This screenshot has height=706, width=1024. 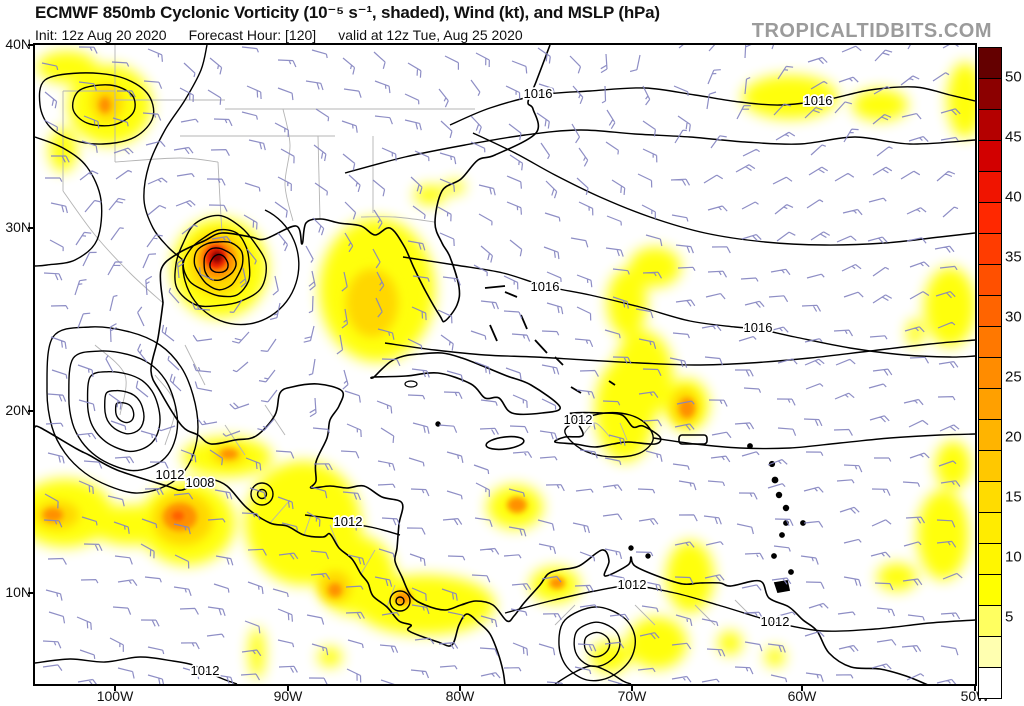 What do you see at coordinates (115, 696) in the screenshot?
I see `lon-label: 100W` at bounding box center [115, 696].